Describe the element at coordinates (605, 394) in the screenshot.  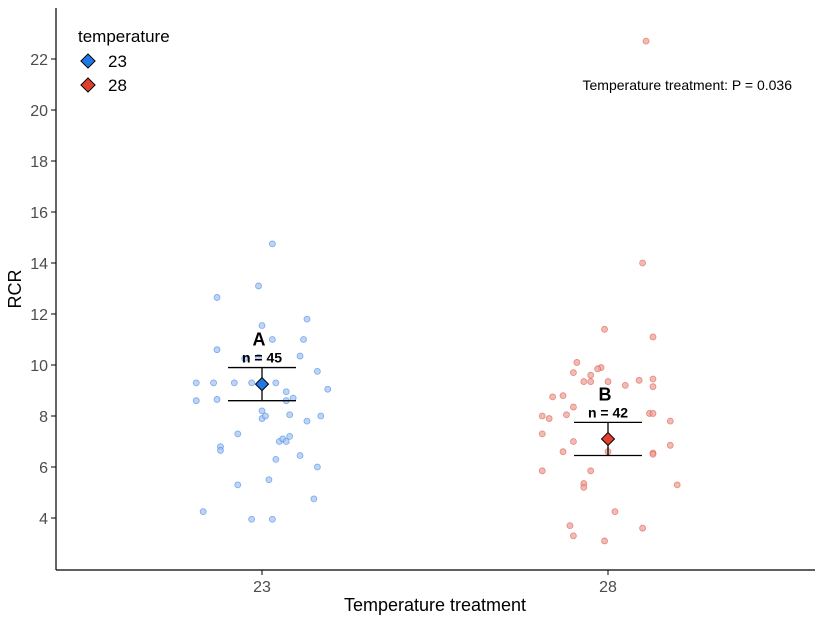
I see `significance-letter-28: B` at that location.